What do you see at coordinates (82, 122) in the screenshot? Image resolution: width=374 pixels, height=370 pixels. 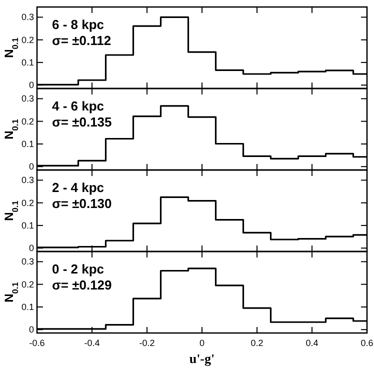 I see `annotation: σ= ±0.135` at bounding box center [82, 122].